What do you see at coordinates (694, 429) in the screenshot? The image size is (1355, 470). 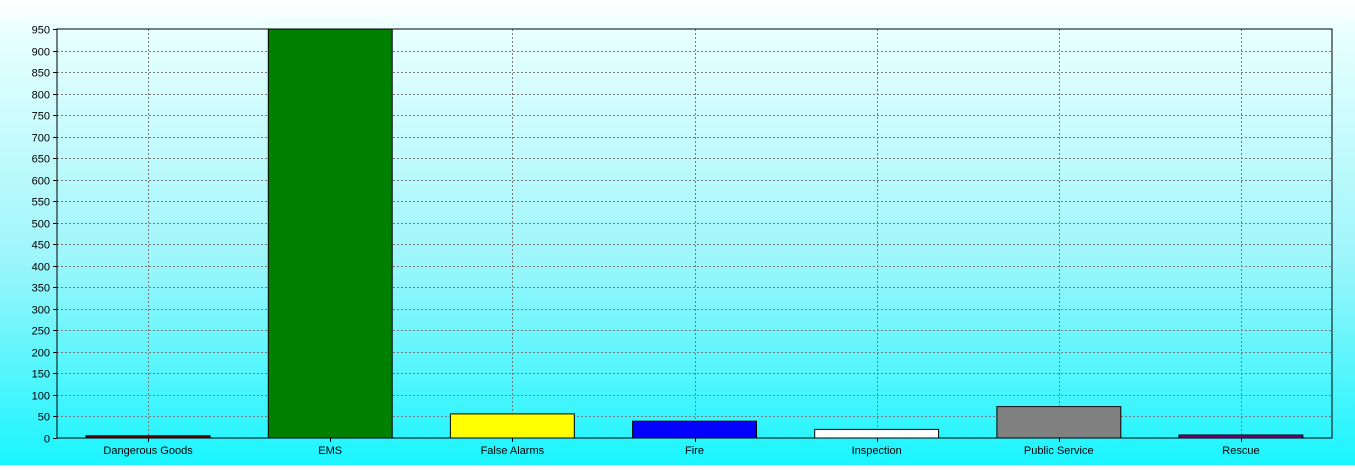 I see `bar-fire` at bounding box center [694, 429].